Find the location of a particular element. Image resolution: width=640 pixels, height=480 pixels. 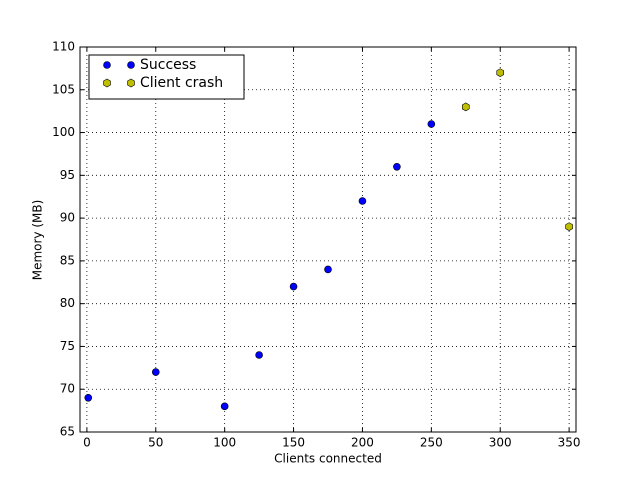

x-tick-label: 300 is located at coordinates (500, 443).